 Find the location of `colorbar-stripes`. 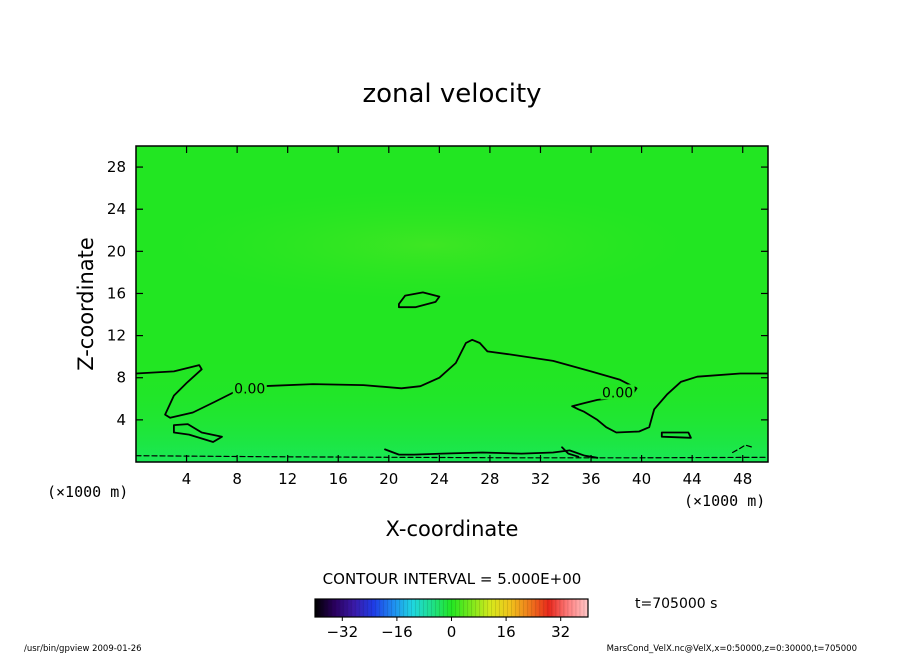

colorbar-stripes is located at coordinates (451, 608).